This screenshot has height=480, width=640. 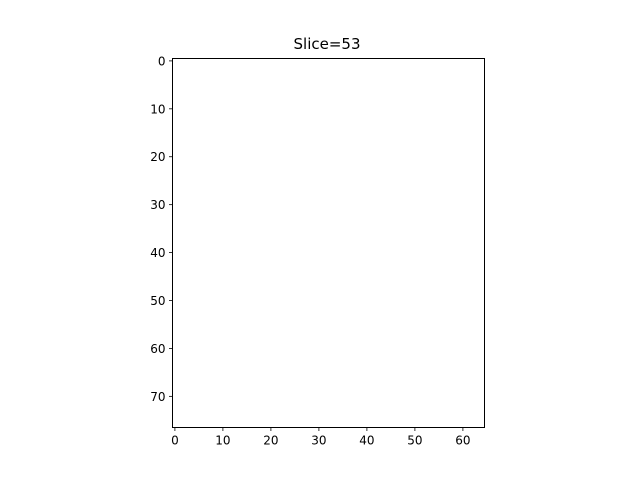 I want to click on chart-title: Slice=53, so click(x=327, y=44).